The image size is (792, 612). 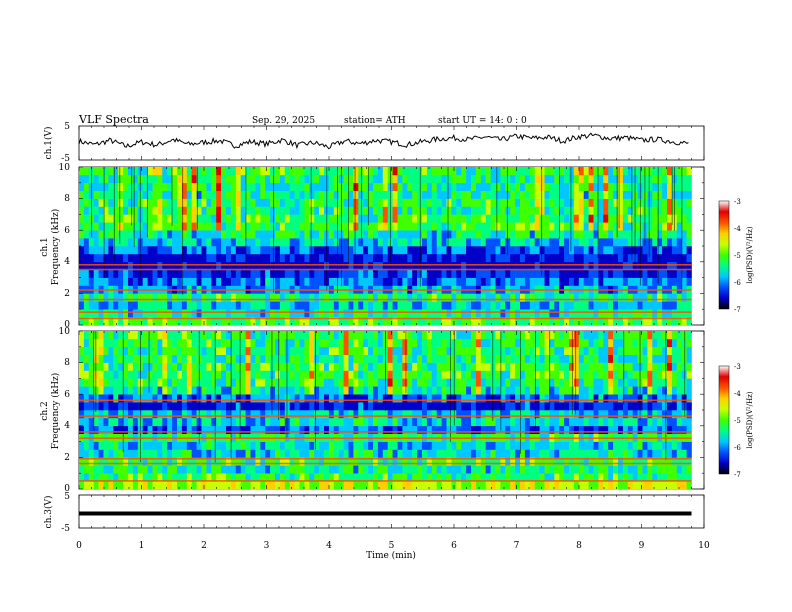 I want to click on sferic-streak, so click(x=355, y=216).